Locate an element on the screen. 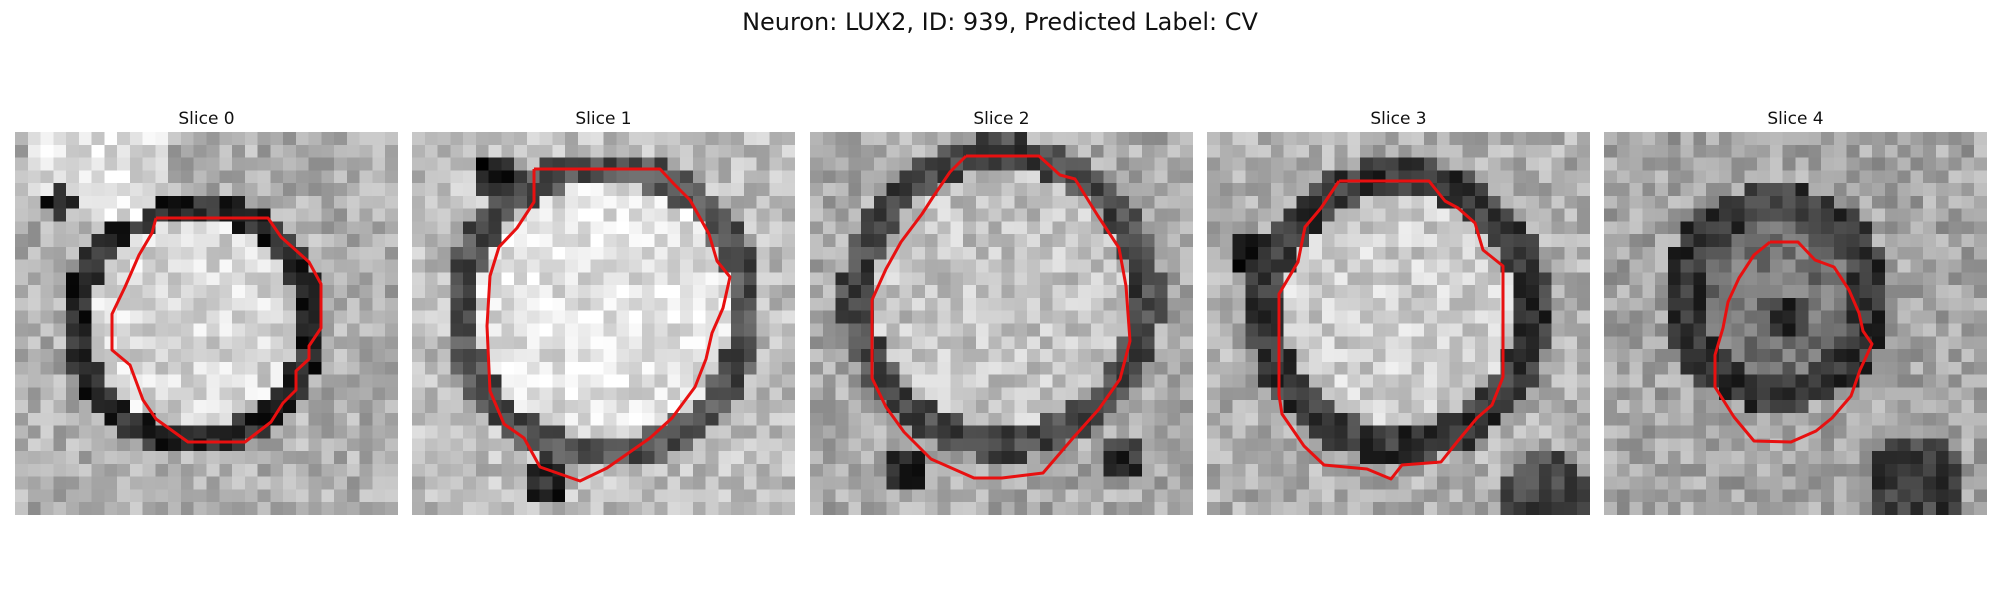  slice-panel-4: Slice 4 is located at coordinates (1795, 310).